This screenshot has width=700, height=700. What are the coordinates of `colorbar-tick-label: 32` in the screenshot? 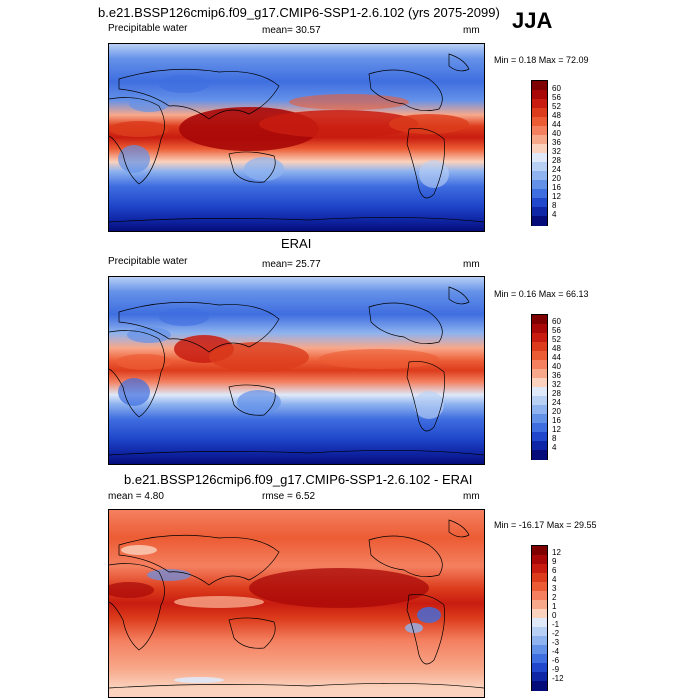 It's located at (556, 384).